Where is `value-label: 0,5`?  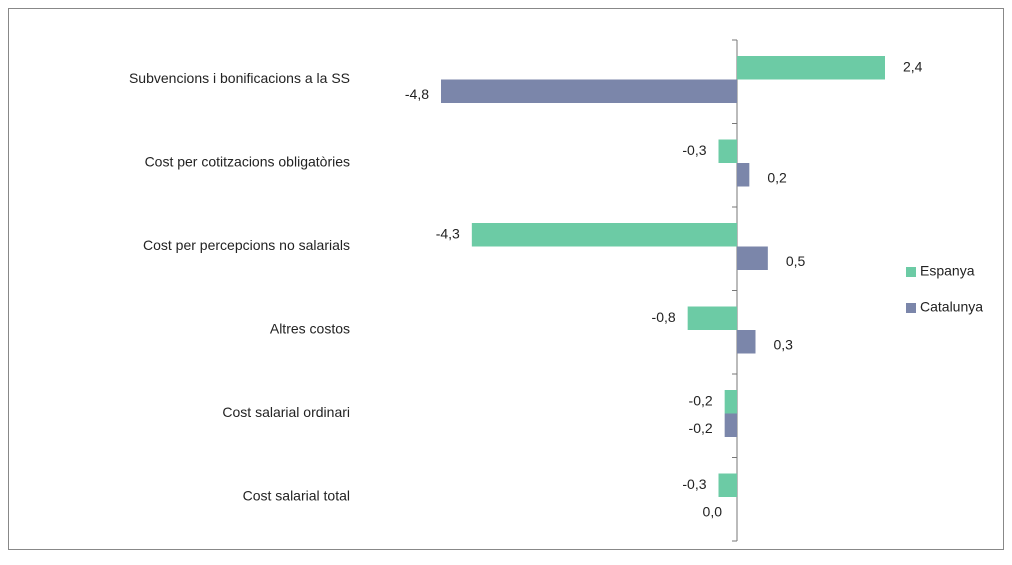
value-label: 0,5 is located at coordinates (796, 261).